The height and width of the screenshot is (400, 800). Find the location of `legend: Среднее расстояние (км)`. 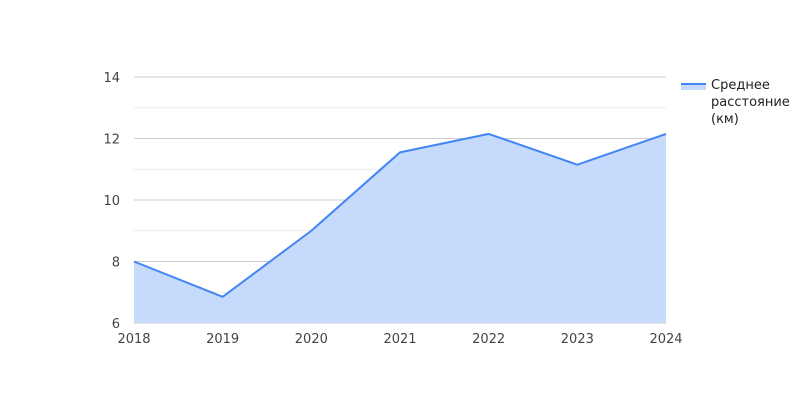

legend: Среднее расстояние (км) is located at coordinates (735, 102).